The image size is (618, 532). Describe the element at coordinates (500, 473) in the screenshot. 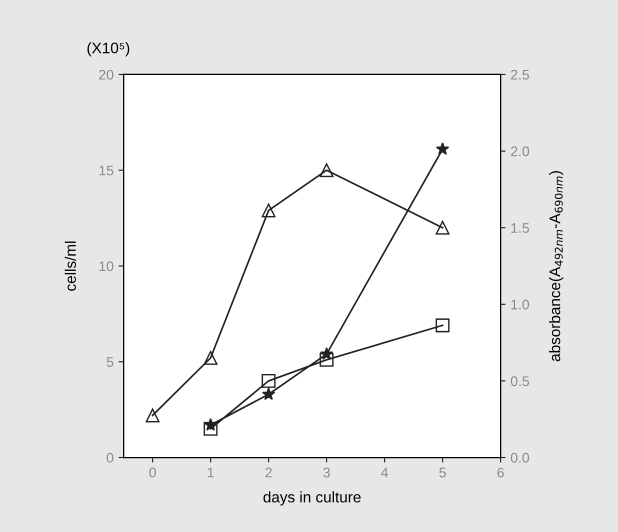

I see `x-tick-label: 6` at that location.